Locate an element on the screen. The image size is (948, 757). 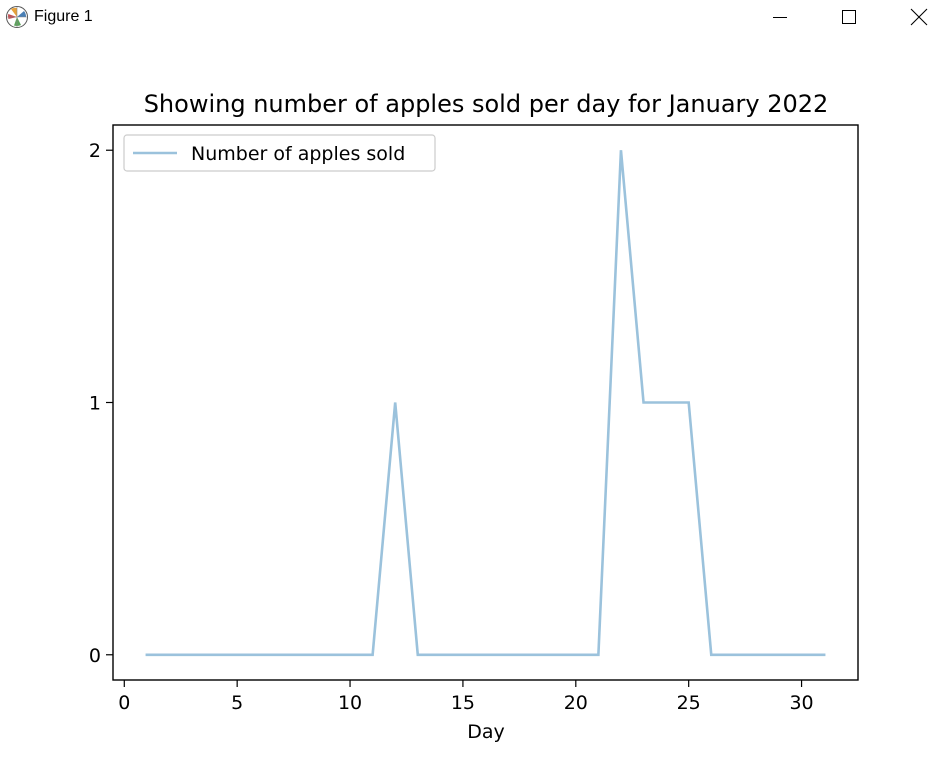
y-tick-label: 0 is located at coordinates (95, 656).